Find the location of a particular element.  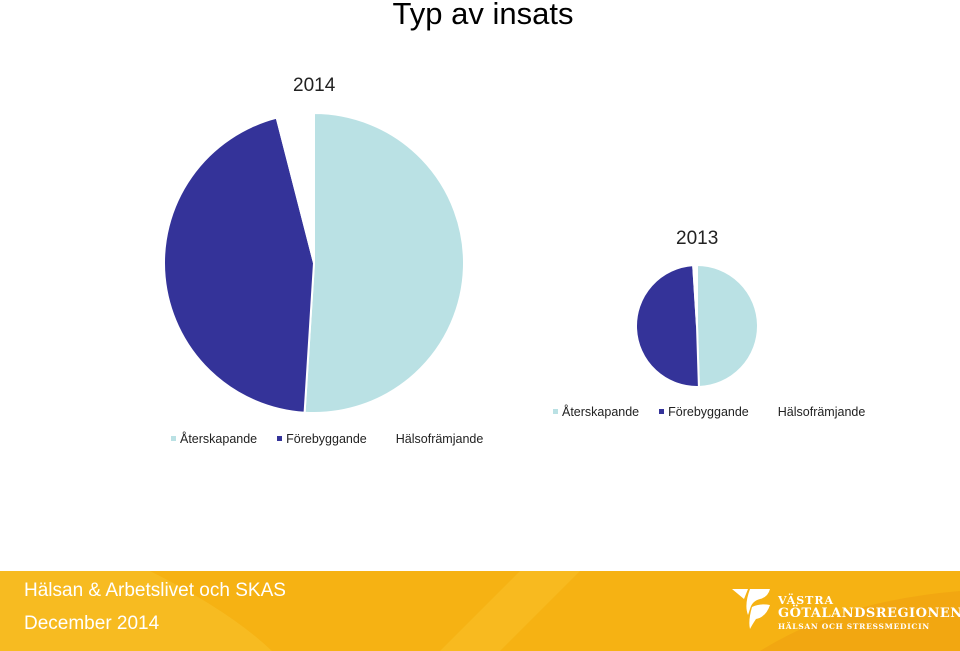

footer-organization: Hälsan & Arbetslivet och SKAS is located at coordinates (155, 590).